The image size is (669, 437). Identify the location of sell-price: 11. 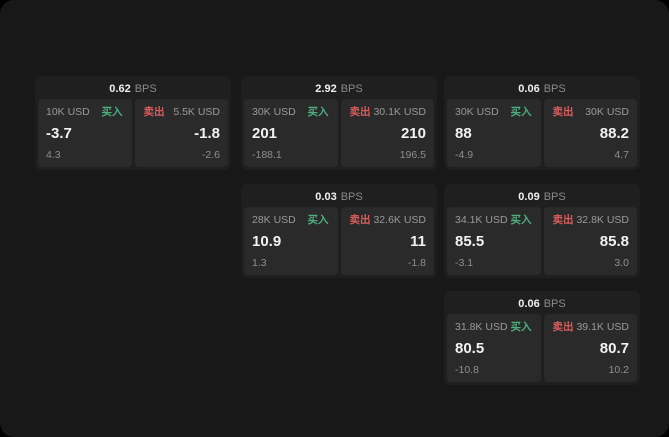
(418, 241).